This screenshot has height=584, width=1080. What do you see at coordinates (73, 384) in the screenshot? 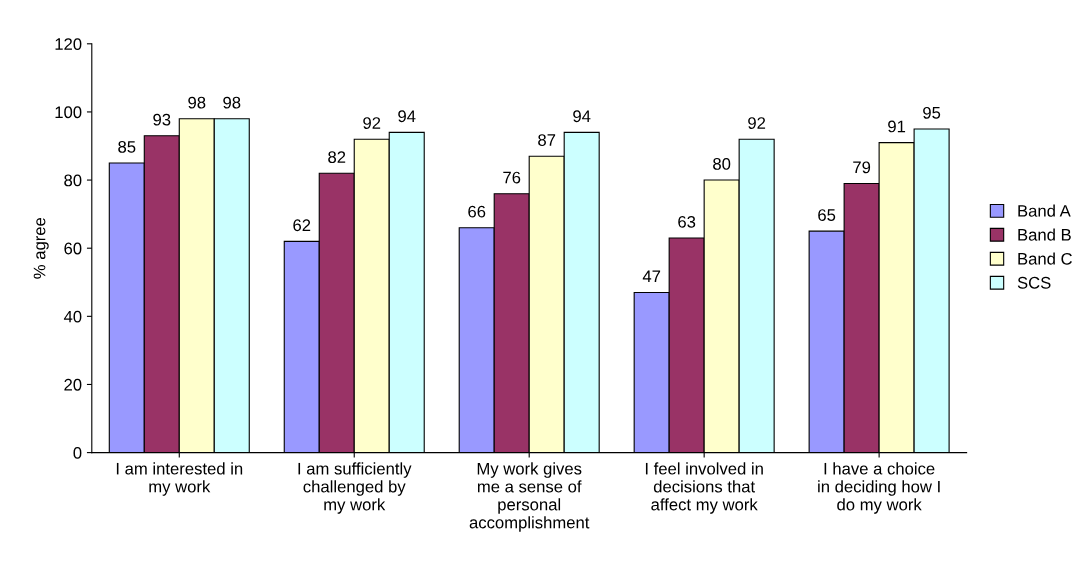
I see `y-tick-label: 20` at bounding box center [73, 384].